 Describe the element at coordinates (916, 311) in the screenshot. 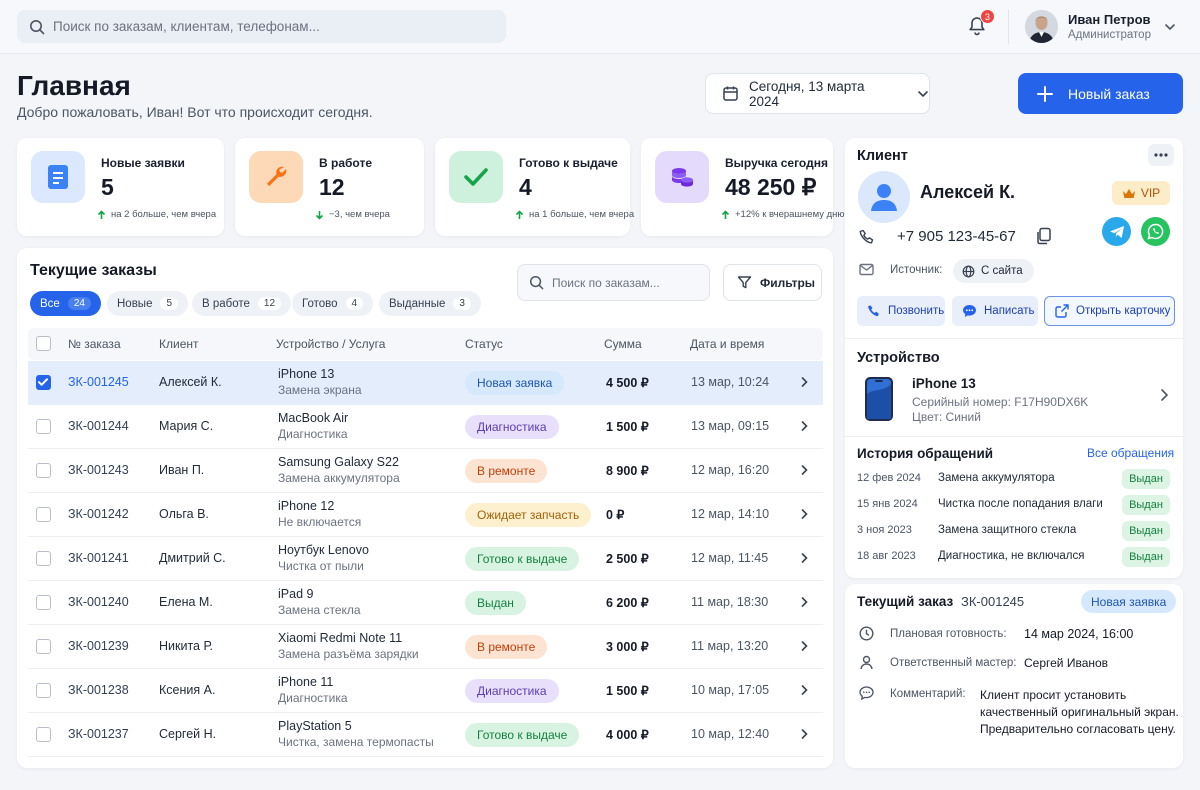

I see `call-label: Позвонить` at that location.